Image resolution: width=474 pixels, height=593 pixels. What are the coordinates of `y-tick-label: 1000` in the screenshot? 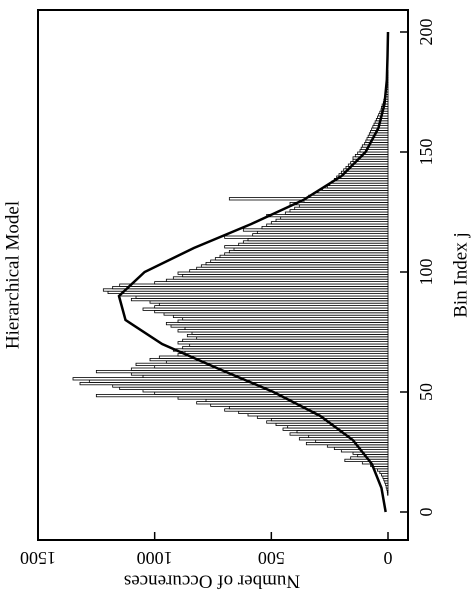 It's located at (155, 558).